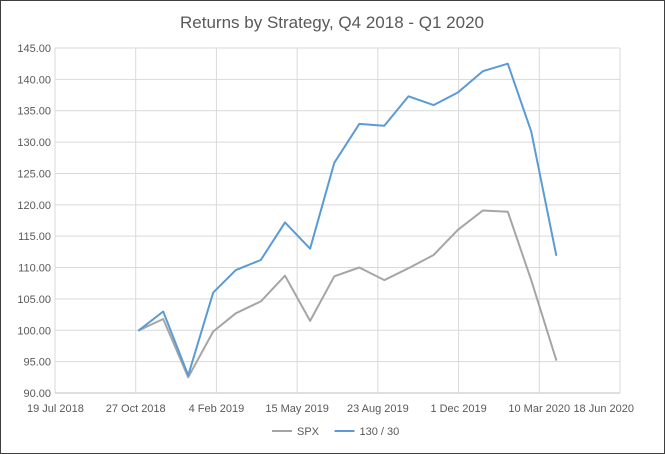 Image resolution: width=665 pixels, height=454 pixels. Describe the element at coordinates (297, 409) in the screenshot. I see `x-tick-label: 15 May 2019` at that location.